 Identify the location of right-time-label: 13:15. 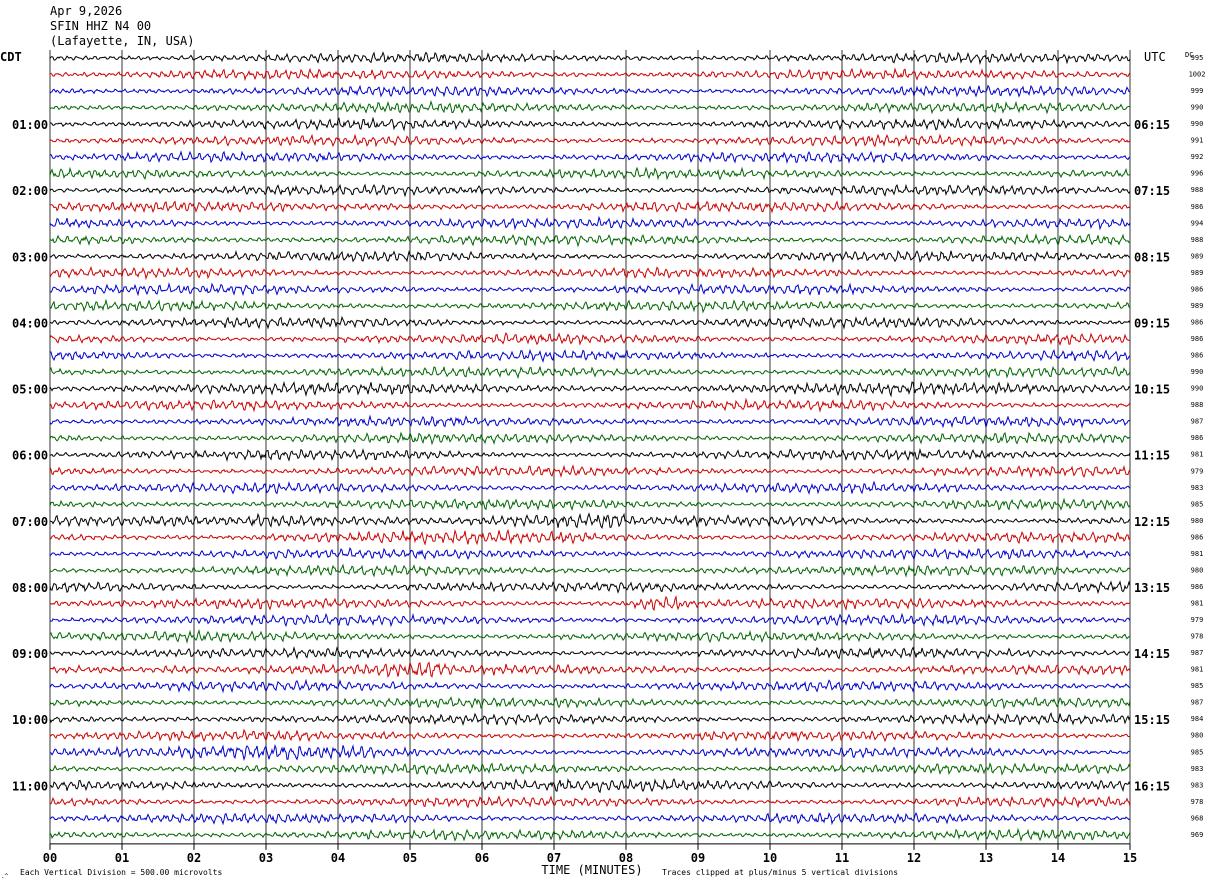
(1152, 588).